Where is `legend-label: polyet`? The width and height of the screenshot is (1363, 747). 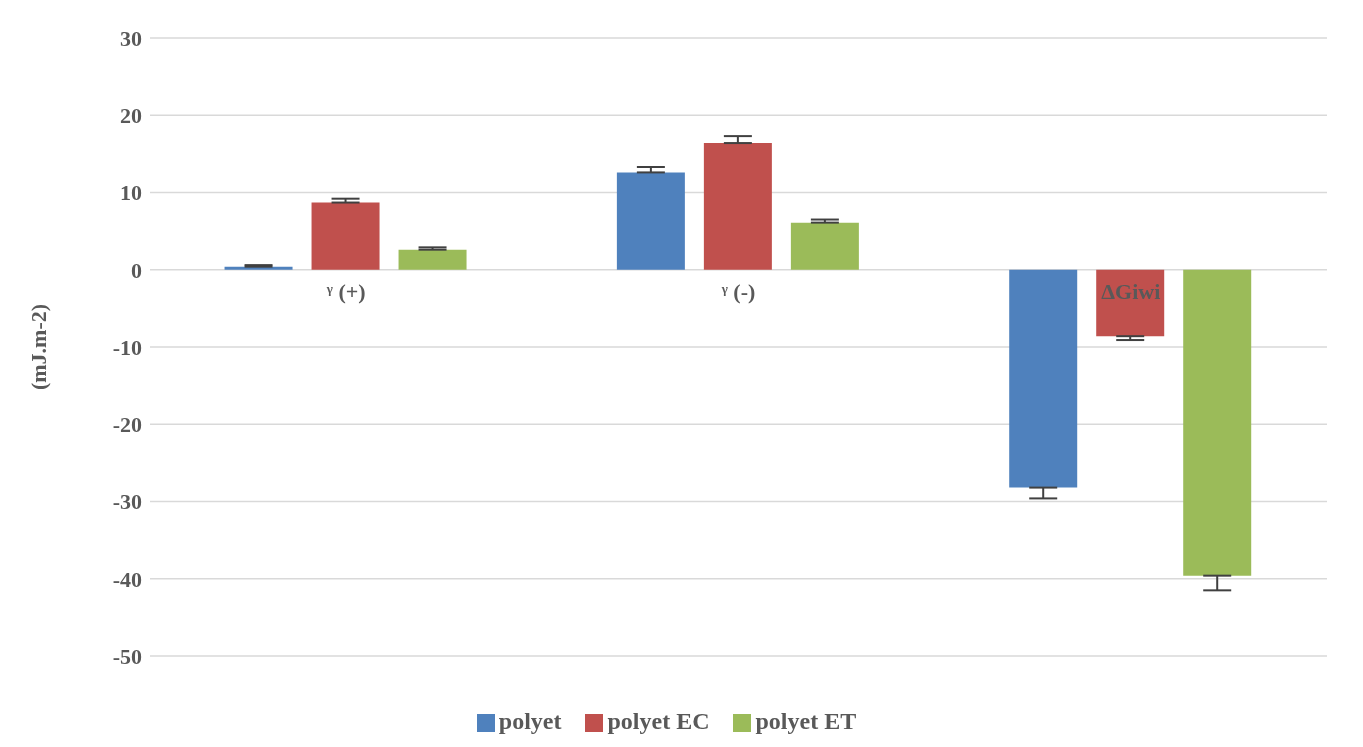
legend-label: polyet is located at coordinates (530, 721).